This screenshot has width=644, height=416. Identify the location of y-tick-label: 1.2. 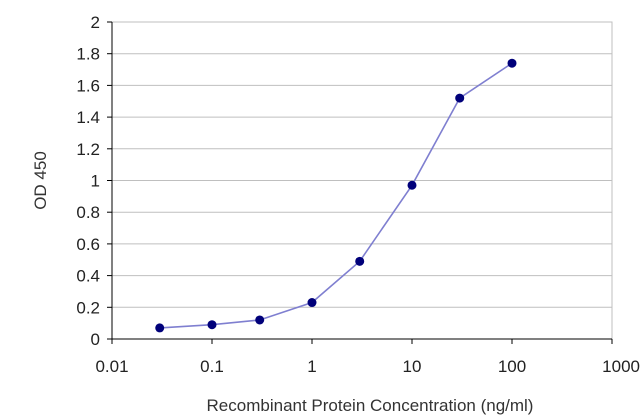
(88, 149).